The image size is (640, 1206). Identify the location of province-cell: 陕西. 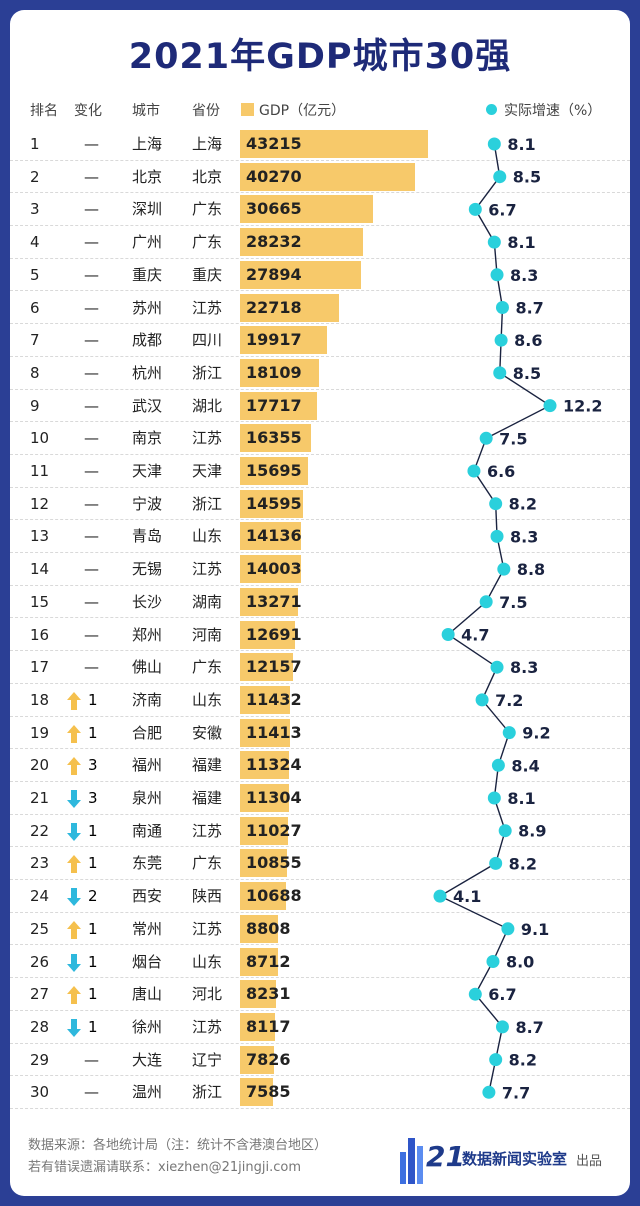
(207, 896).